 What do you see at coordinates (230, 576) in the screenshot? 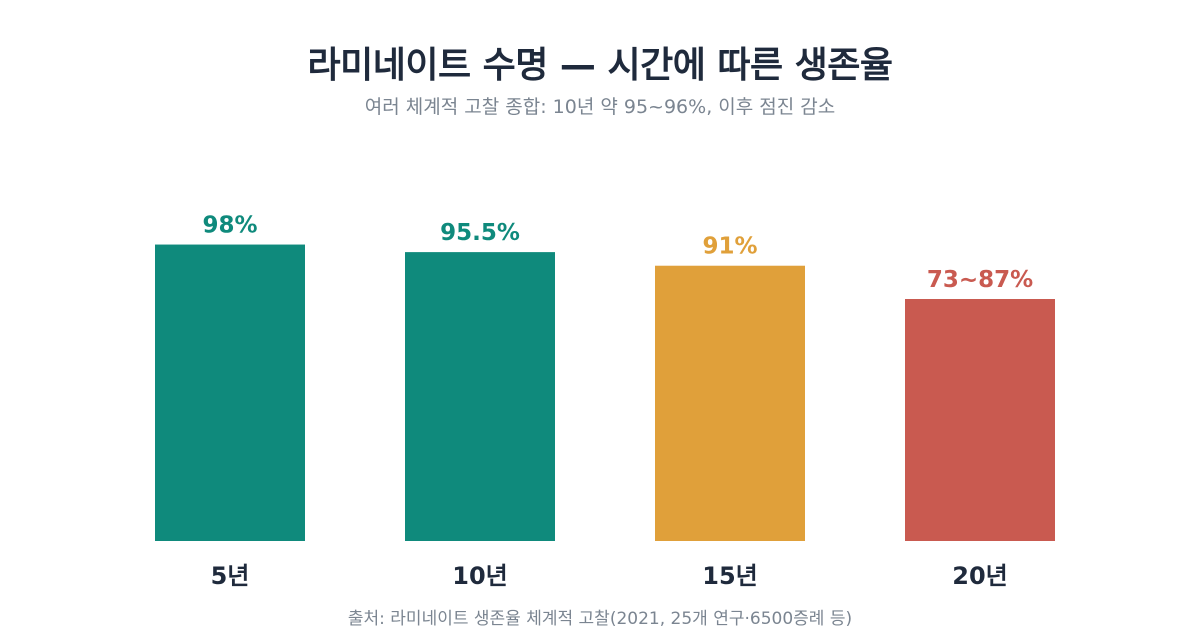
I see `x-tick-label-1: 5년` at bounding box center [230, 576].